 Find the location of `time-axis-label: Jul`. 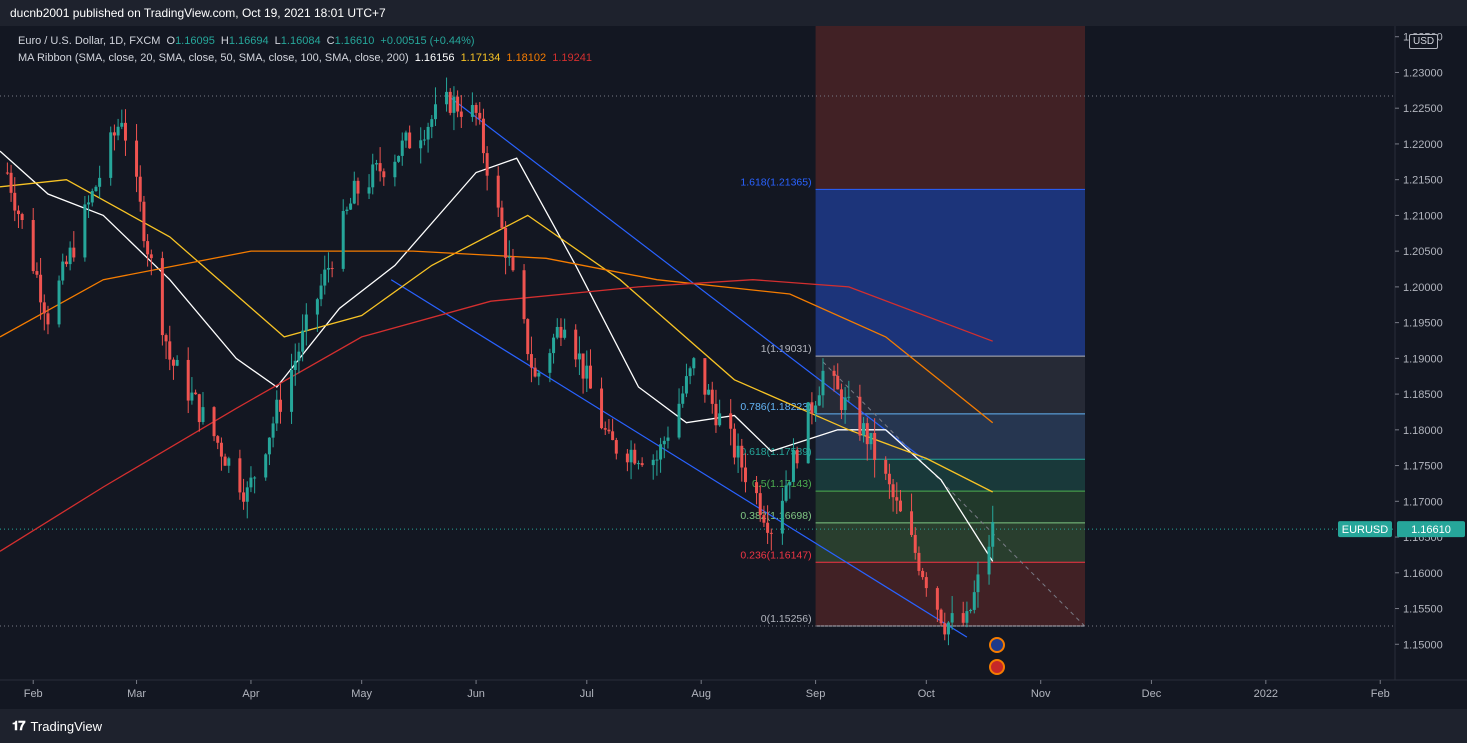

time-axis-label: Jul is located at coordinates (587, 694).